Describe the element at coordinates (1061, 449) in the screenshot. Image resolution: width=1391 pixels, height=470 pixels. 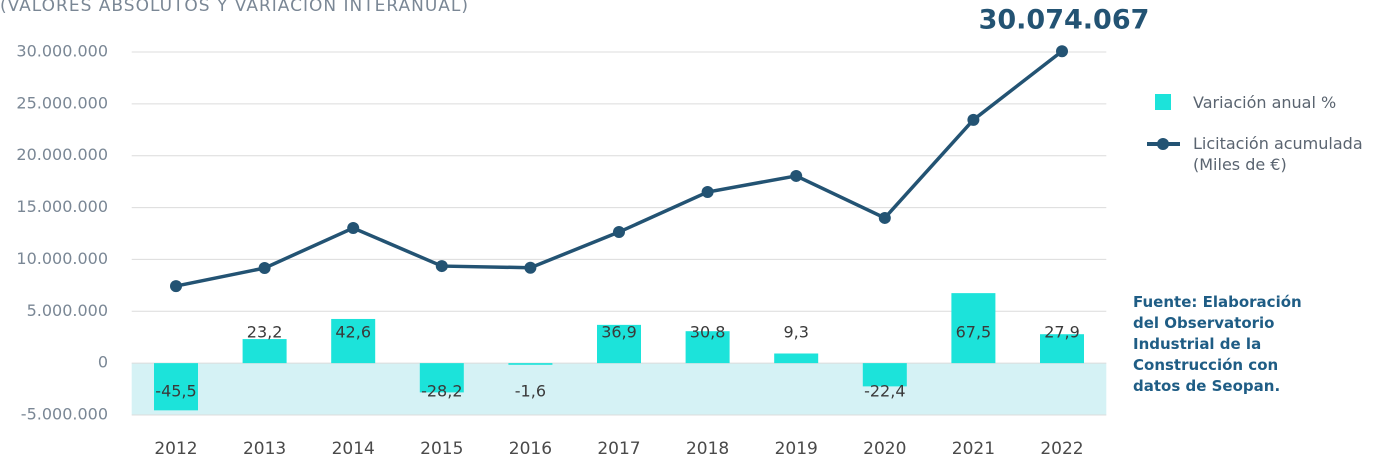
I see `x-tick-label: 2022` at that location.